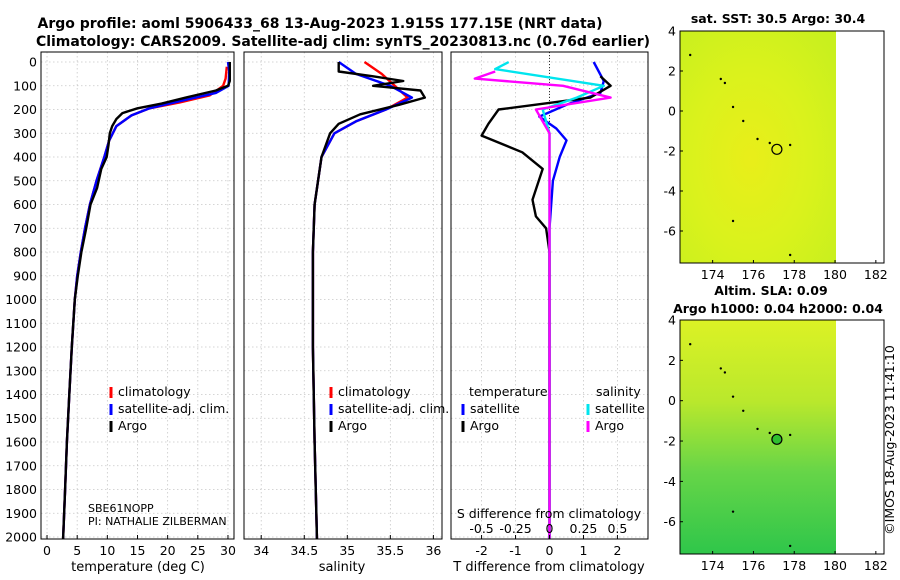 This screenshot has width=900, height=580. What do you see at coordinates (740, 445) in the screenshot?
I see `sla-islands` at bounding box center [740, 445].